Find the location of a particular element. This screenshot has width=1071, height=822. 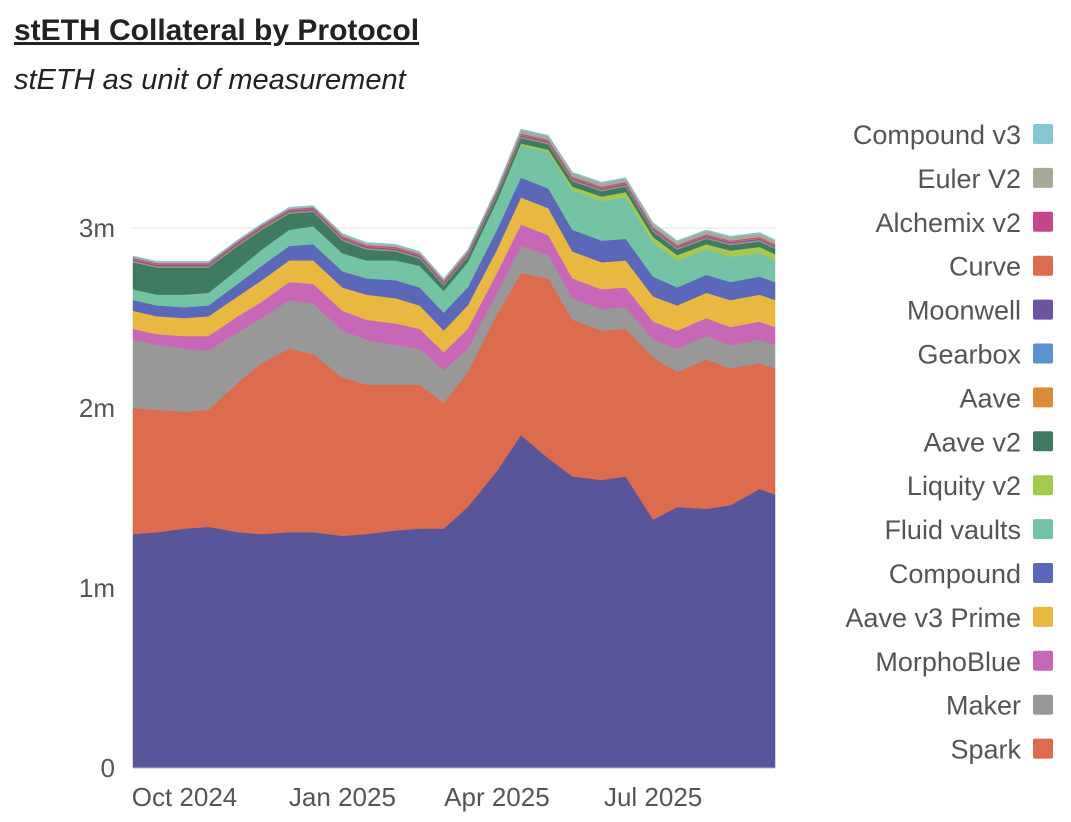

y-tick-label: 3m is located at coordinates (97, 228).